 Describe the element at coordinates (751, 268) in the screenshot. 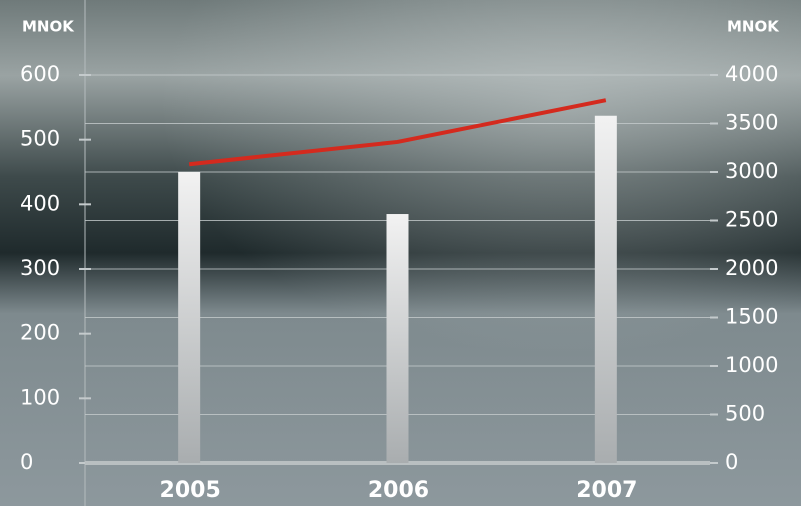

I see `y2-tick-label: 2000` at that location.